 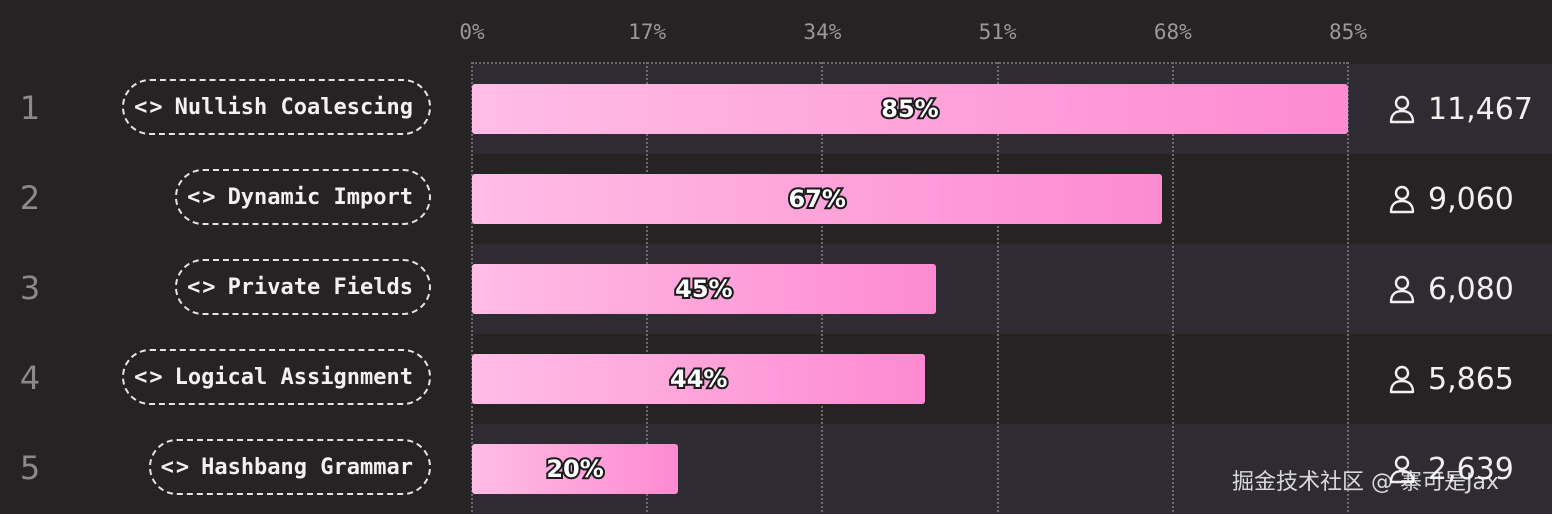 What do you see at coordinates (320, 197) in the screenshot?
I see `feature-name: Dynamic Import` at bounding box center [320, 197].